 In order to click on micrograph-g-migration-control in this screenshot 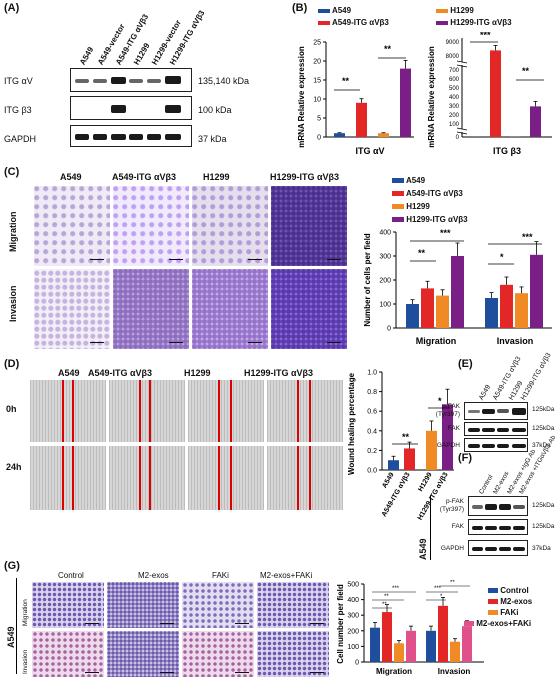, I will do `click(68, 605)`.